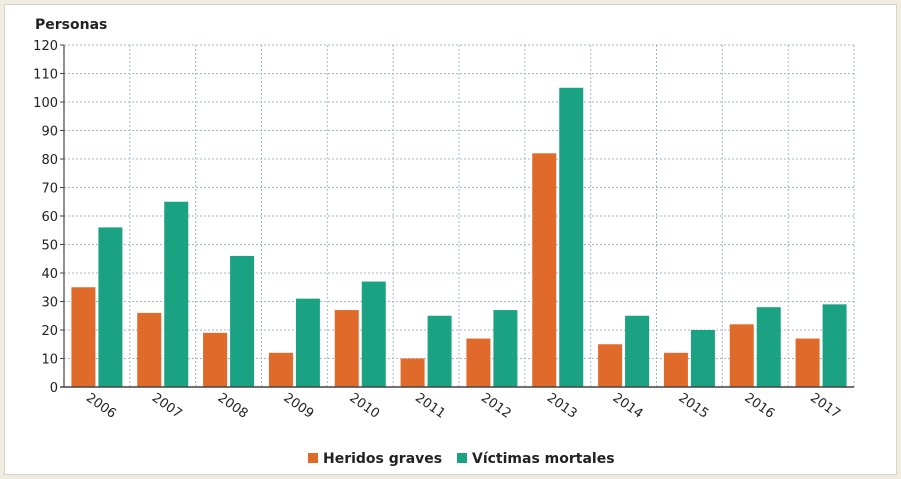 The height and width of the screenshot is (479, 901). Describe the element at coordinates (167, 405) in the screenshot. I see `x-tick-label: 2007` at that location.